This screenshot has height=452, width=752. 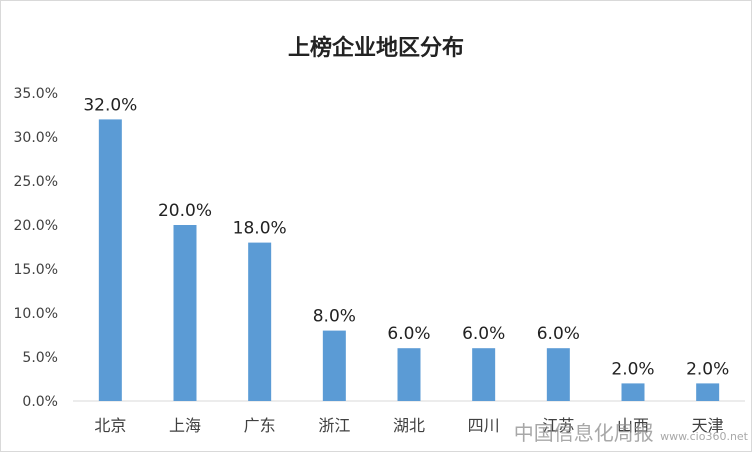 What do you see at coordinates (633, 425) in the screenshot?
I see `category-label: 山西` at bounding box center [633, 425].